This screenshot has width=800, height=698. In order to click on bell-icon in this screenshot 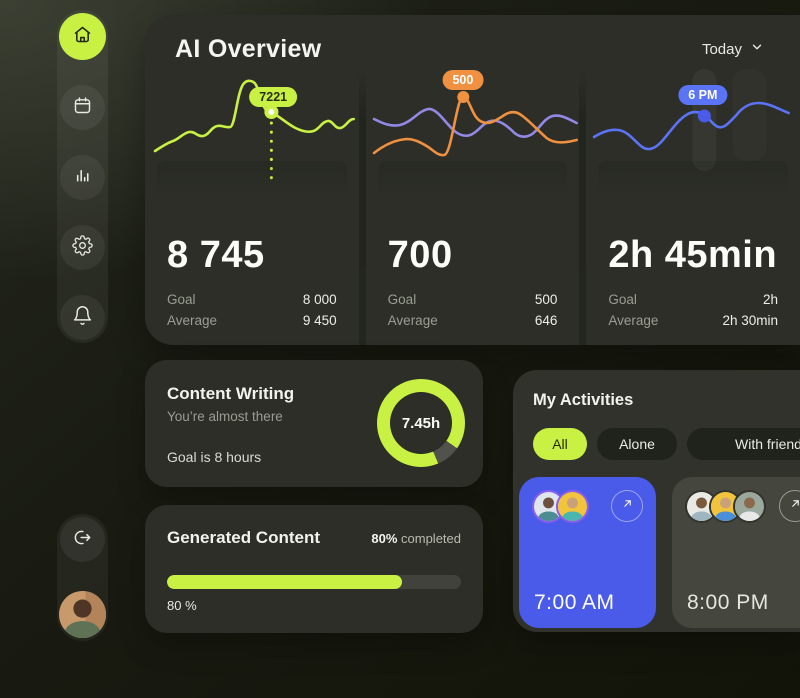, I will do `click(82, 318)`.